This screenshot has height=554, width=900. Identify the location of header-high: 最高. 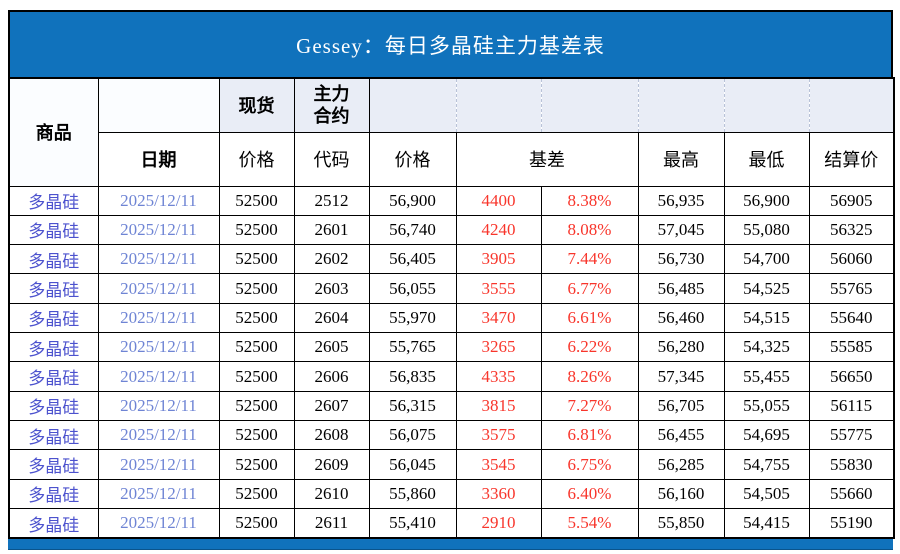
(680, 158).